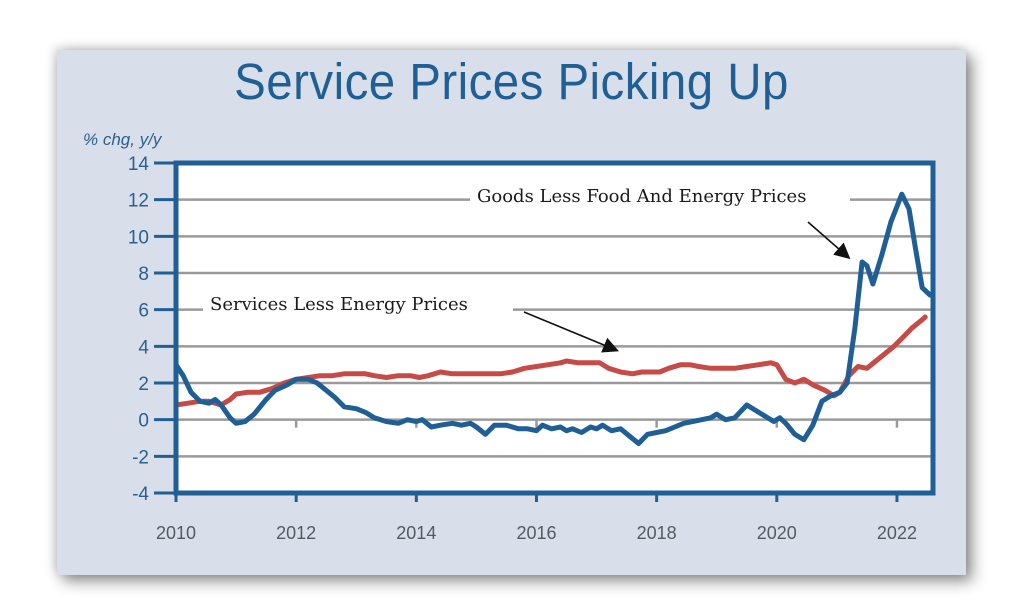  I want to click on y-tick-label: 12, so click(138, 201).